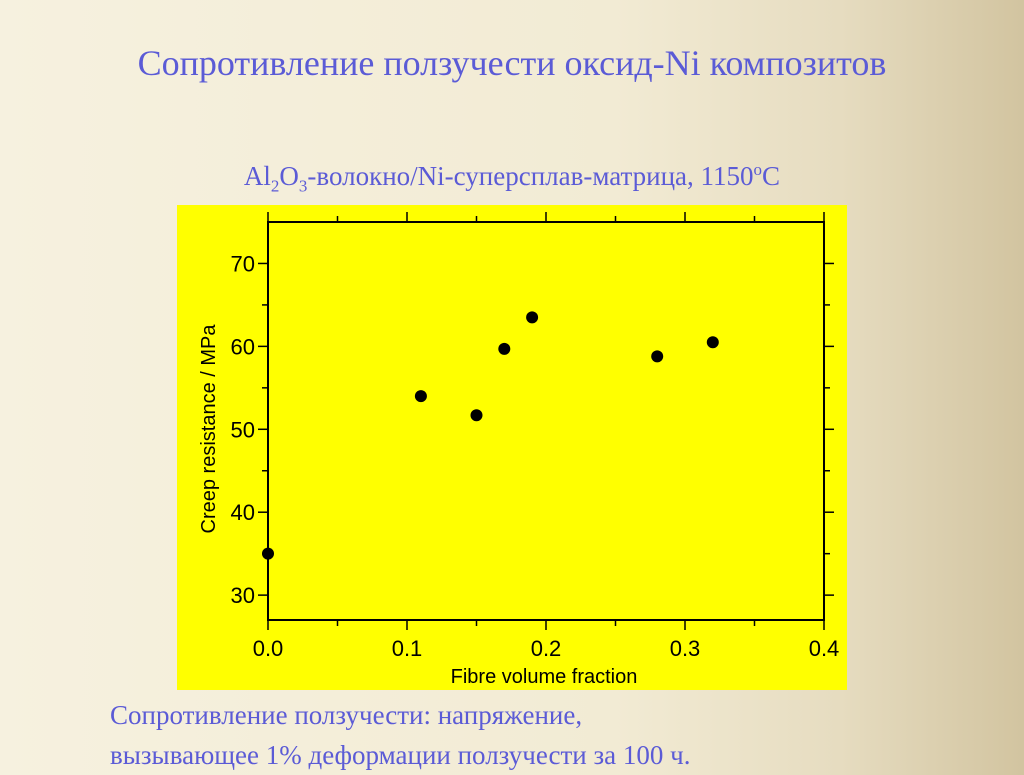  I want to click on x-tick-label: 0.3, so click(685, 648).